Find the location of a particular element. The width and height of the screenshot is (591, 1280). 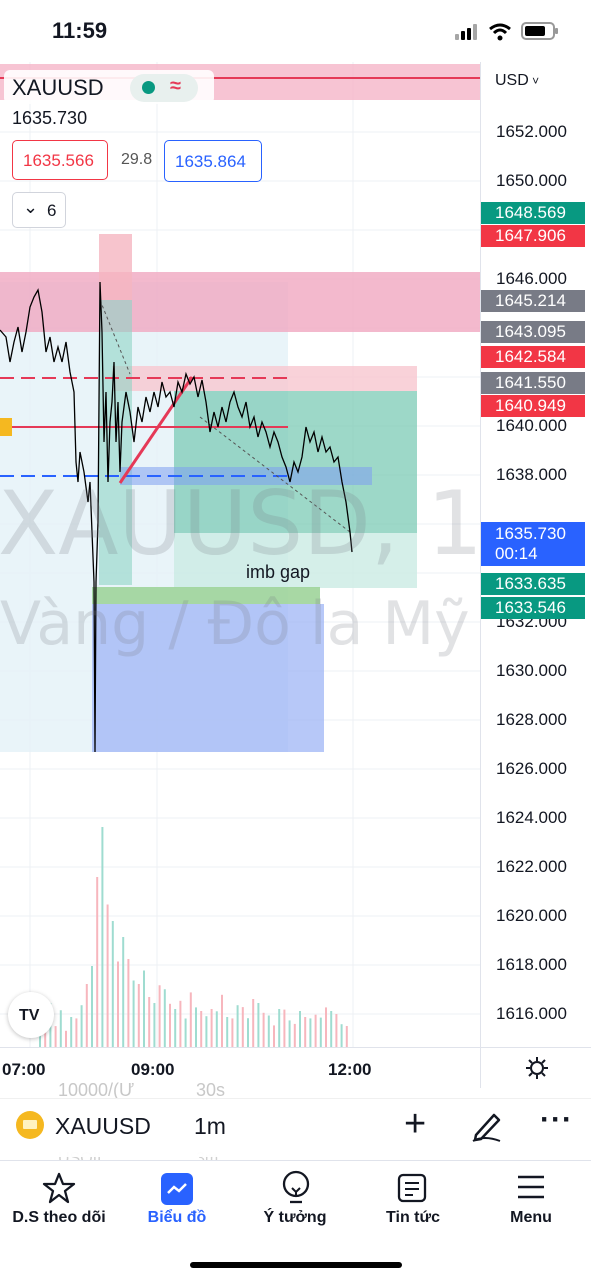

price-tick-label: 1640.000 is located at coordinates (531, 425).